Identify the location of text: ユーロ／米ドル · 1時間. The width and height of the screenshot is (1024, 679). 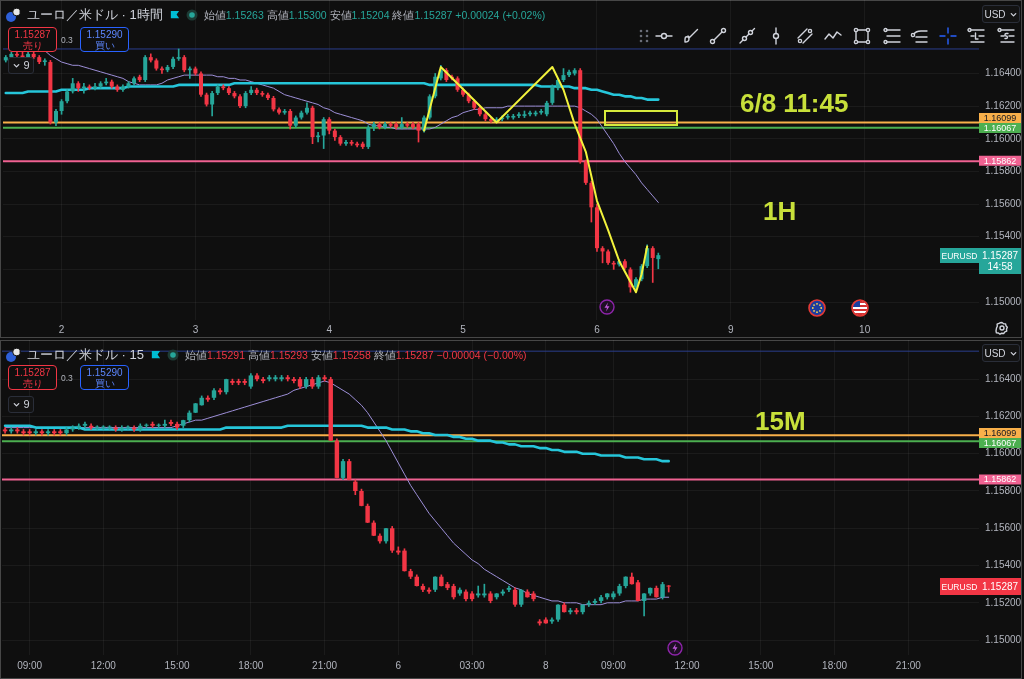
(95, 15).